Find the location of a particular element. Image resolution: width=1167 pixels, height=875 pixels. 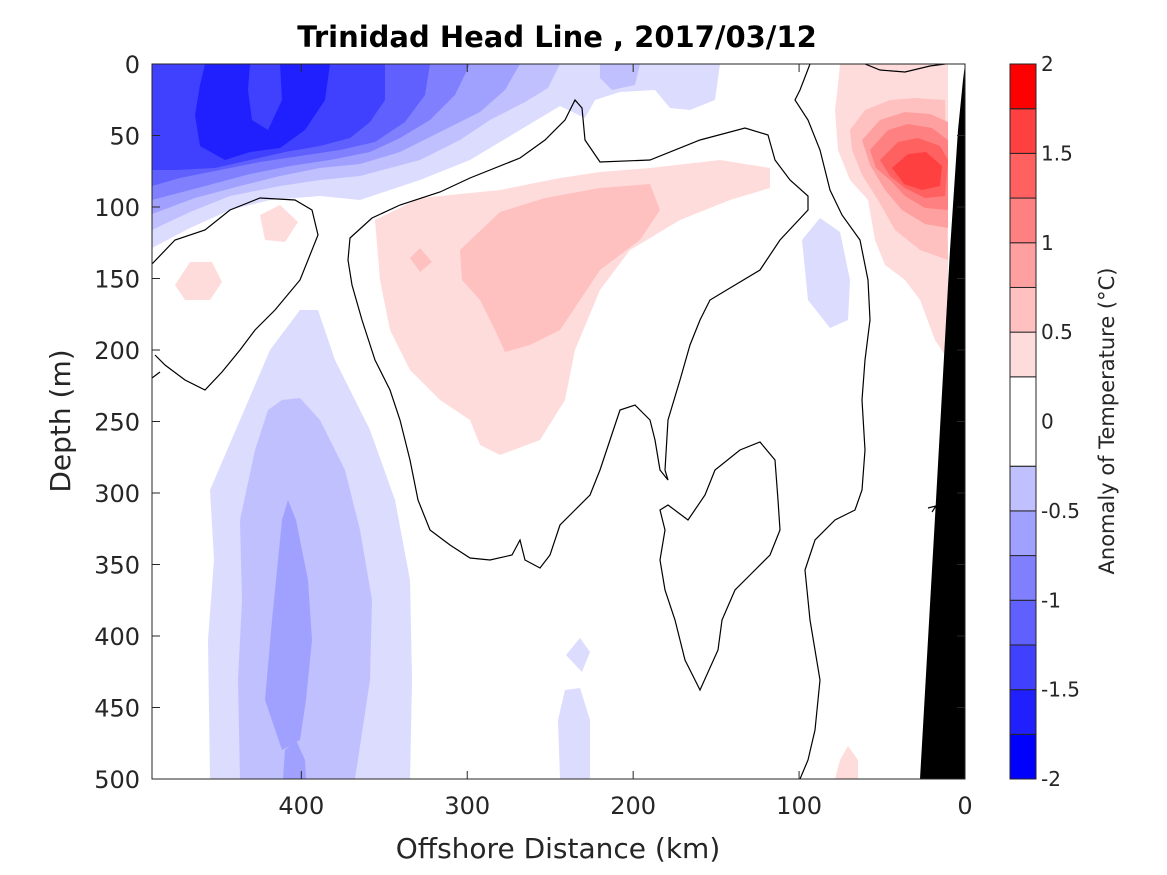

colorbar-tick-label: -2 is located at coordinates (1051, 779).